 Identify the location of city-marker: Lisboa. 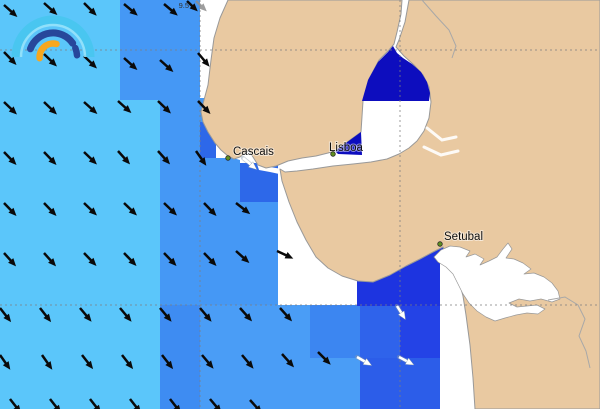
(346, 149).